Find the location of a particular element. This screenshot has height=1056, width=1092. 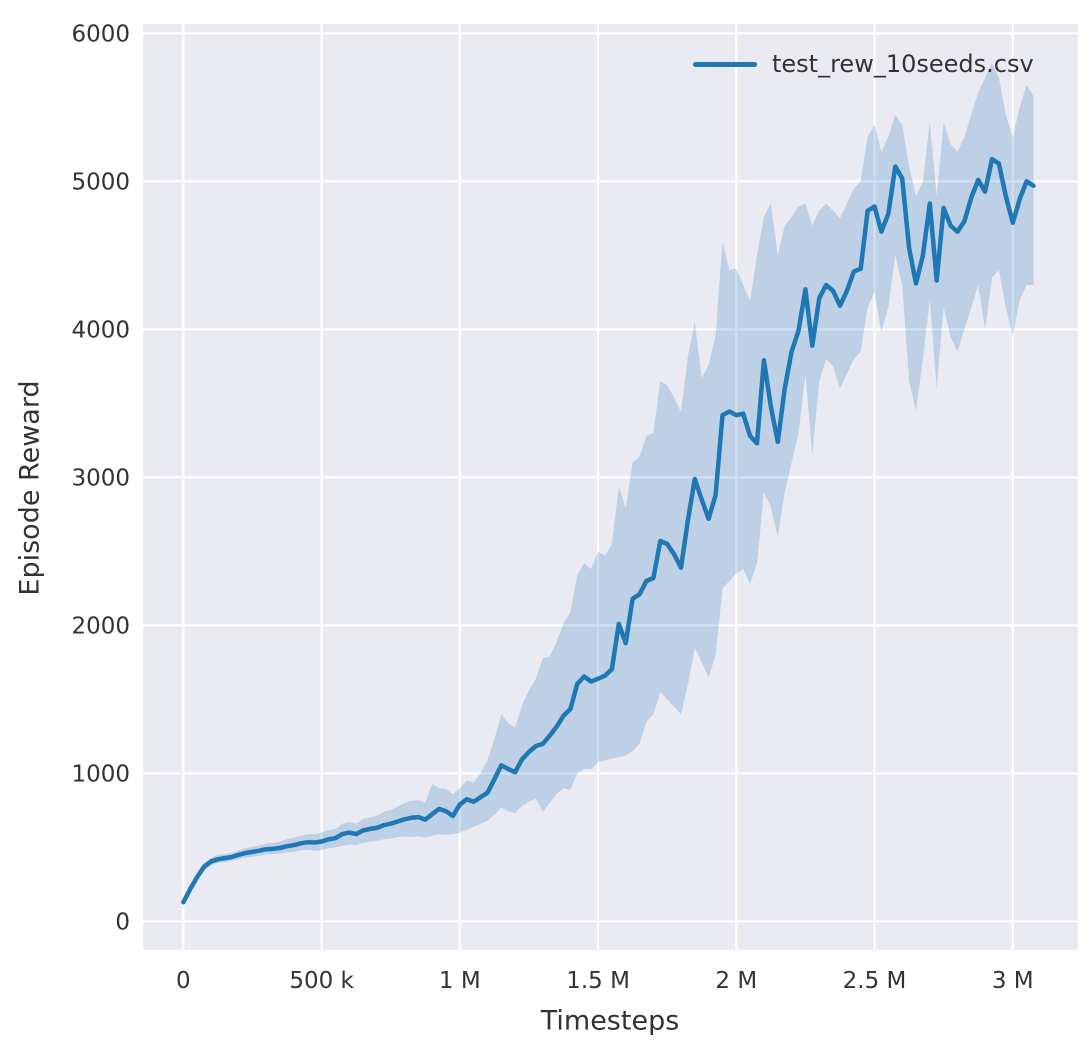

x-tick-label: 1.5 M is located at coordinates (598, 981).